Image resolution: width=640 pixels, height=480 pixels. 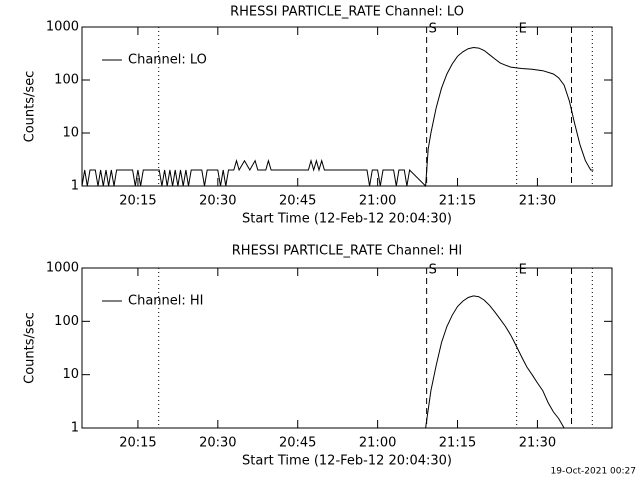 I want to click on chart-title: RHESSI PARTICLE_RATE Channel: LO, so click(x=347, y=12).